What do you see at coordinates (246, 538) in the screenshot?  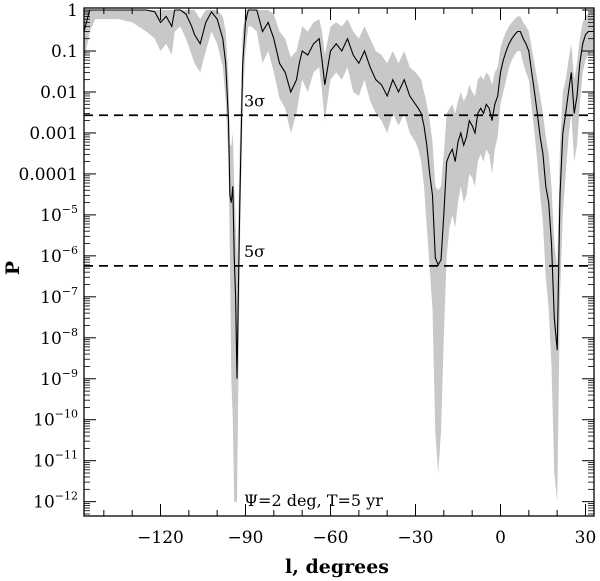 I see `x-tick-label: −90` at bounding box center [246, 538].